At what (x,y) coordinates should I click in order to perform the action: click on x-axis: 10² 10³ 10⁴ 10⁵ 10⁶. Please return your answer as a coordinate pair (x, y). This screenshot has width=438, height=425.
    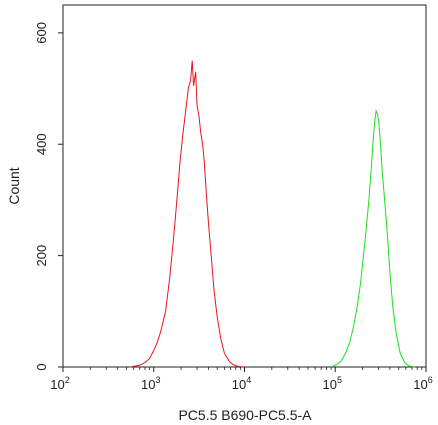
    Looking at the image, I should click on (241, 379).